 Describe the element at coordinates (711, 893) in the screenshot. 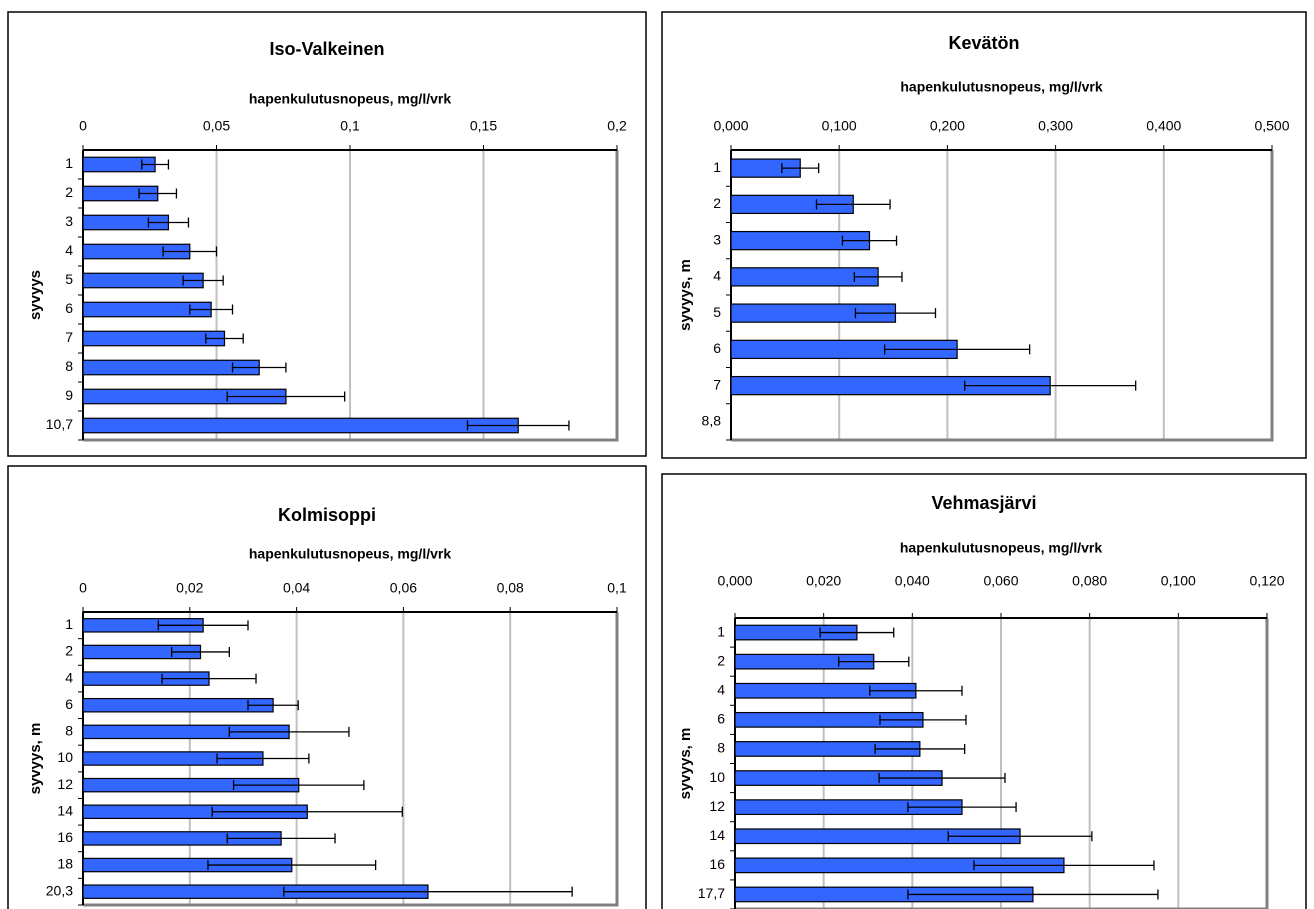

I see `y-tick-label: 17,7` at that location.